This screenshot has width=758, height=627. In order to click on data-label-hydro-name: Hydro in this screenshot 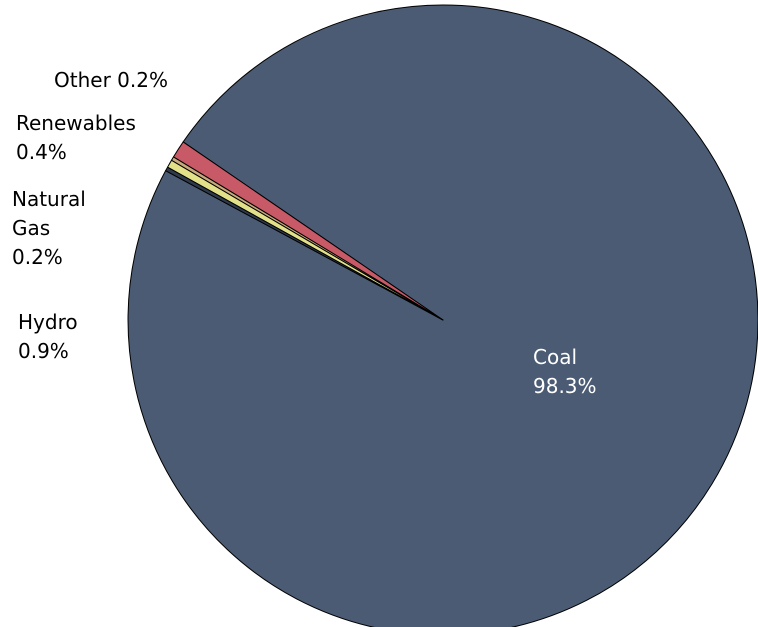, I will do `click(48, 322)`.